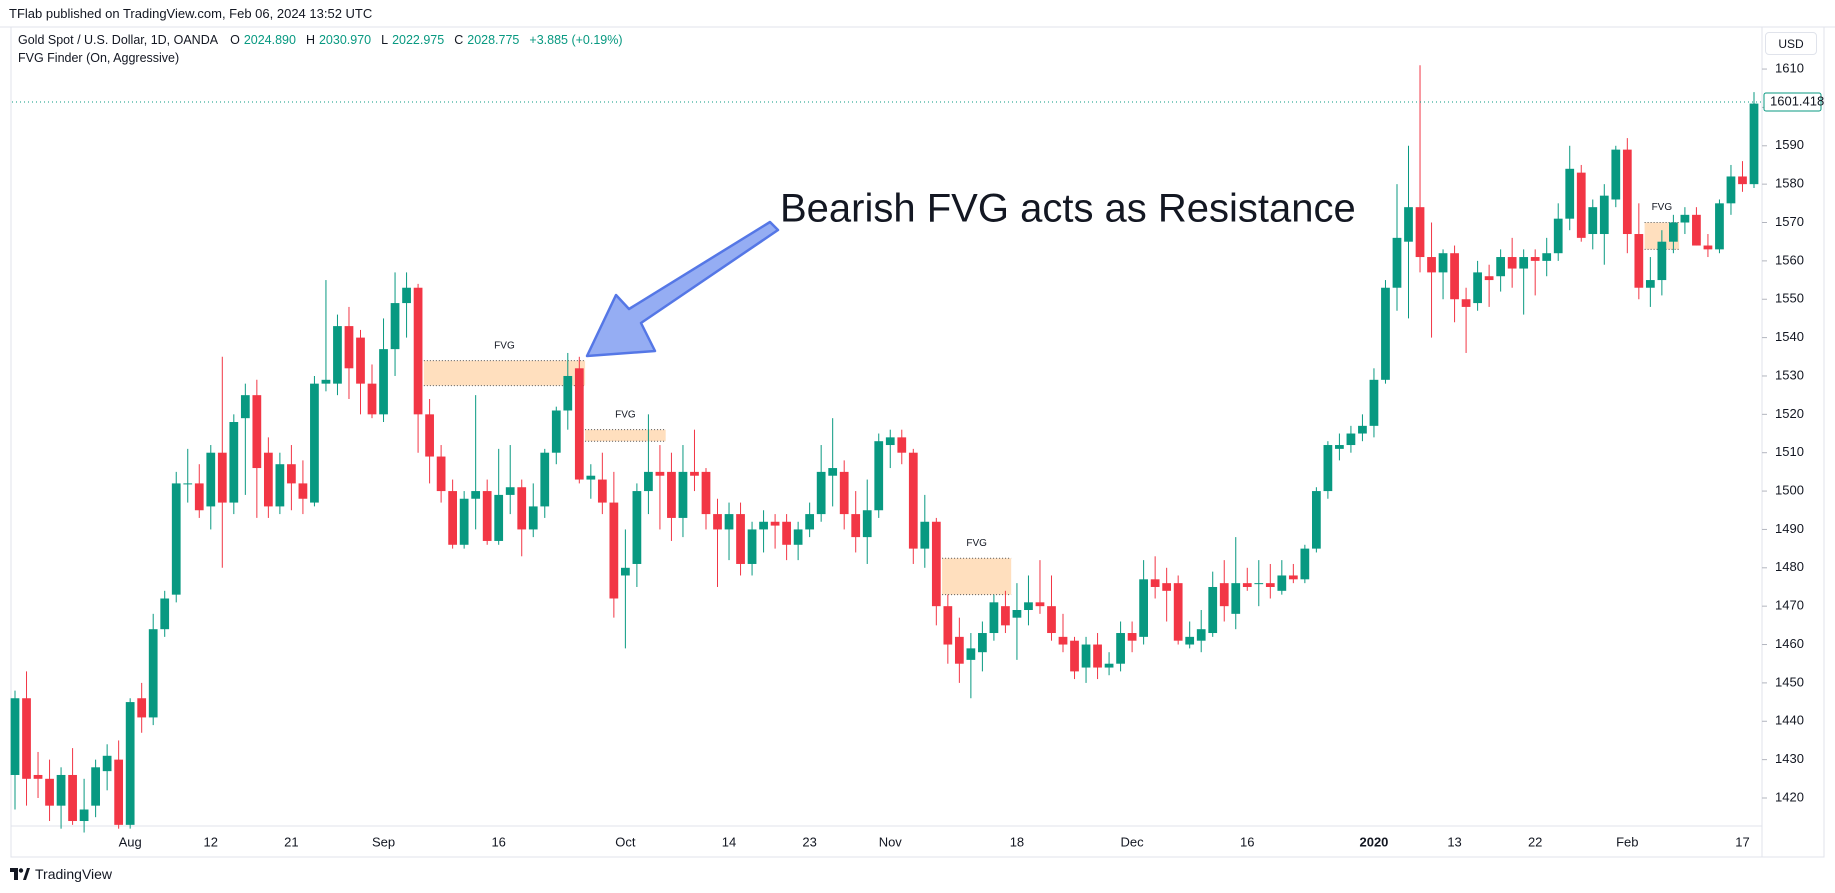 The height and width of the screenshot is (893, 1835). Describe the element at coordinates (1789, 720) in the screenshot. I see `y-tick-label: 1440` at that location.